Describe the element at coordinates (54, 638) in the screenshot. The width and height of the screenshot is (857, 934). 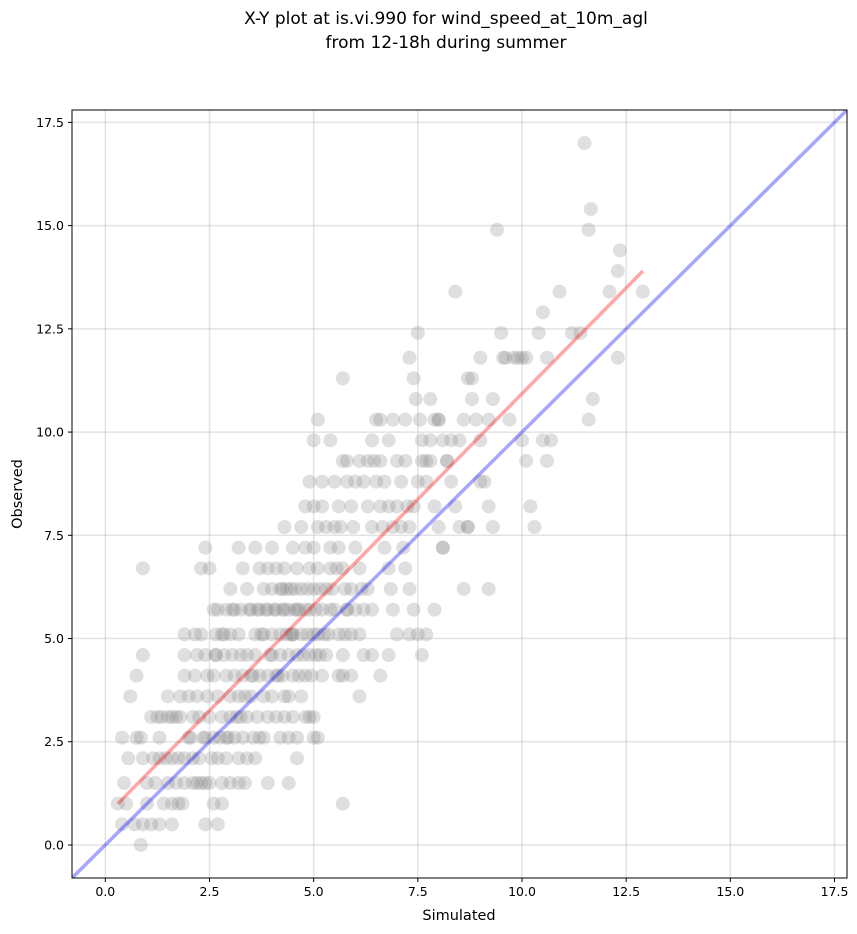
I see `y-tick-label: 5.0` at that location.